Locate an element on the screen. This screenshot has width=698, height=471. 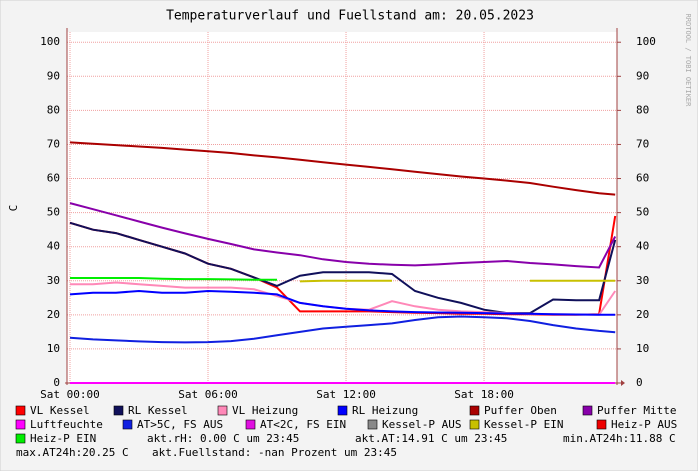
y-tick-label: 80 is located at coordinates (53, 109).